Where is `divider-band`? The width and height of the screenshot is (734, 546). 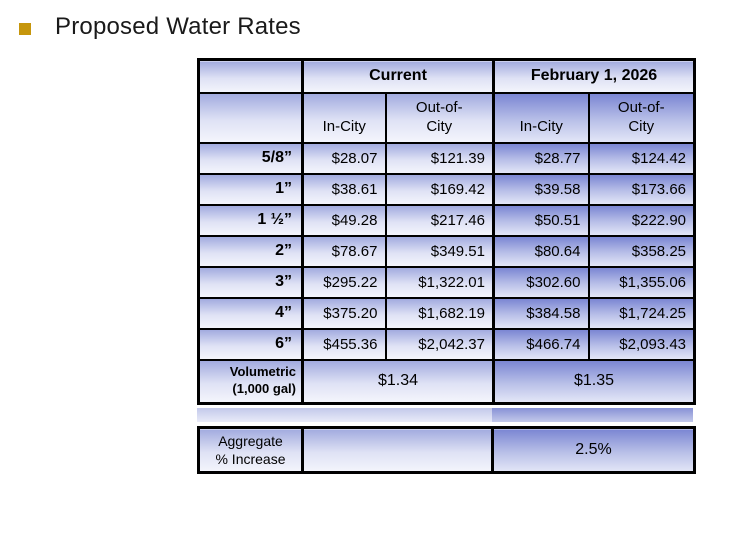 divider-band is located at coordinates (445, 415).